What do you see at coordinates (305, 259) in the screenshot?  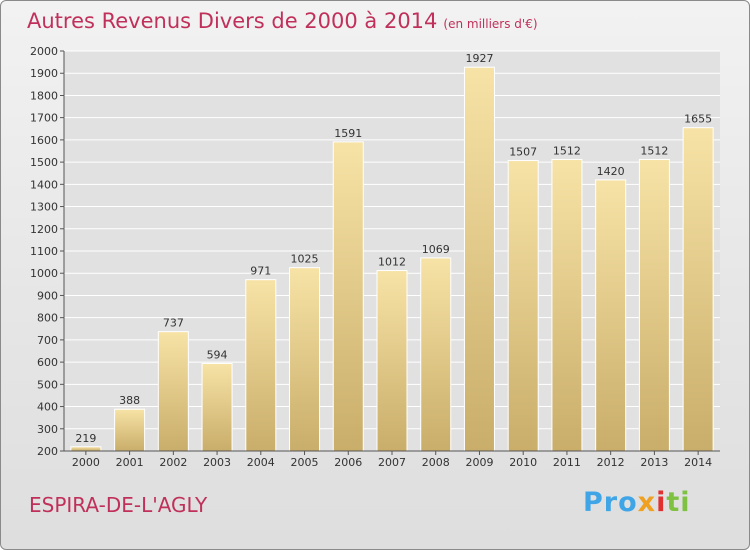 I see `data-label: 1025` at bounding box center [305, 259].